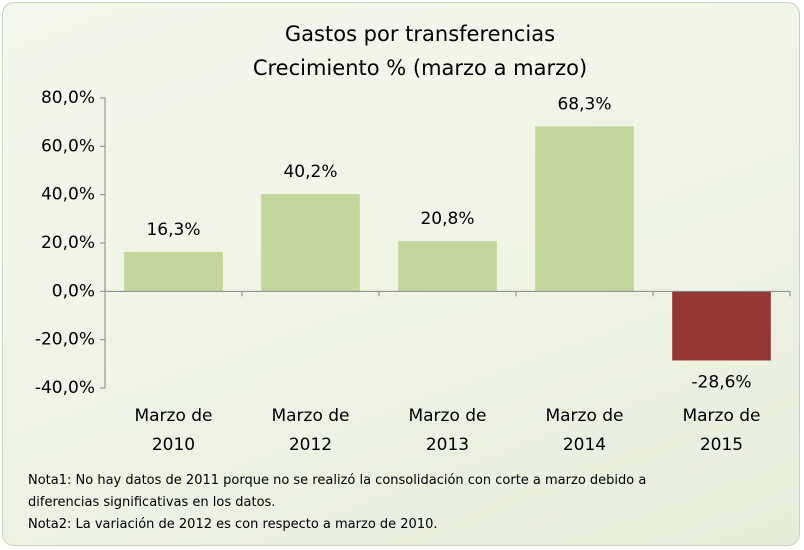  What do you see at coordinates (447, 430) in the screenshot?
I see `x-tick-label: Marzo de 2013` at bounding box center [447, 430].